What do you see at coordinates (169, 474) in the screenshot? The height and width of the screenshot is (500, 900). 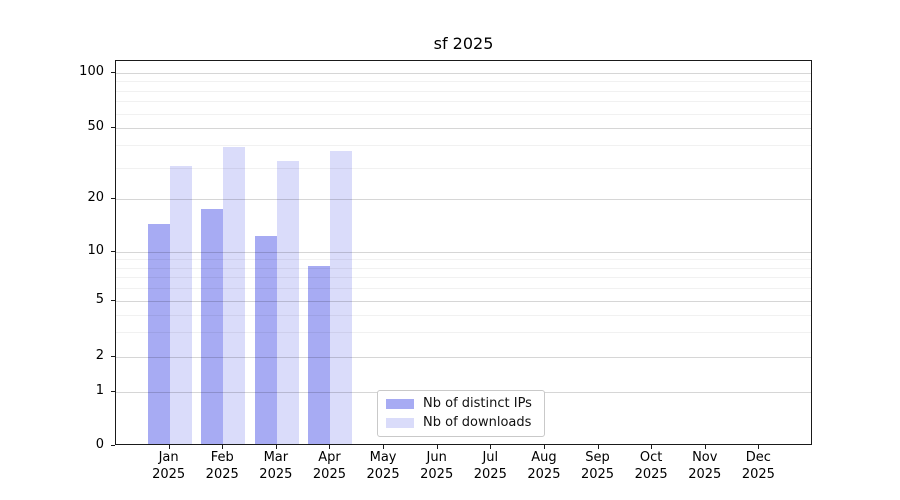 I see `x-tick-year-jan: 2025` at bounding box center [169, 474].